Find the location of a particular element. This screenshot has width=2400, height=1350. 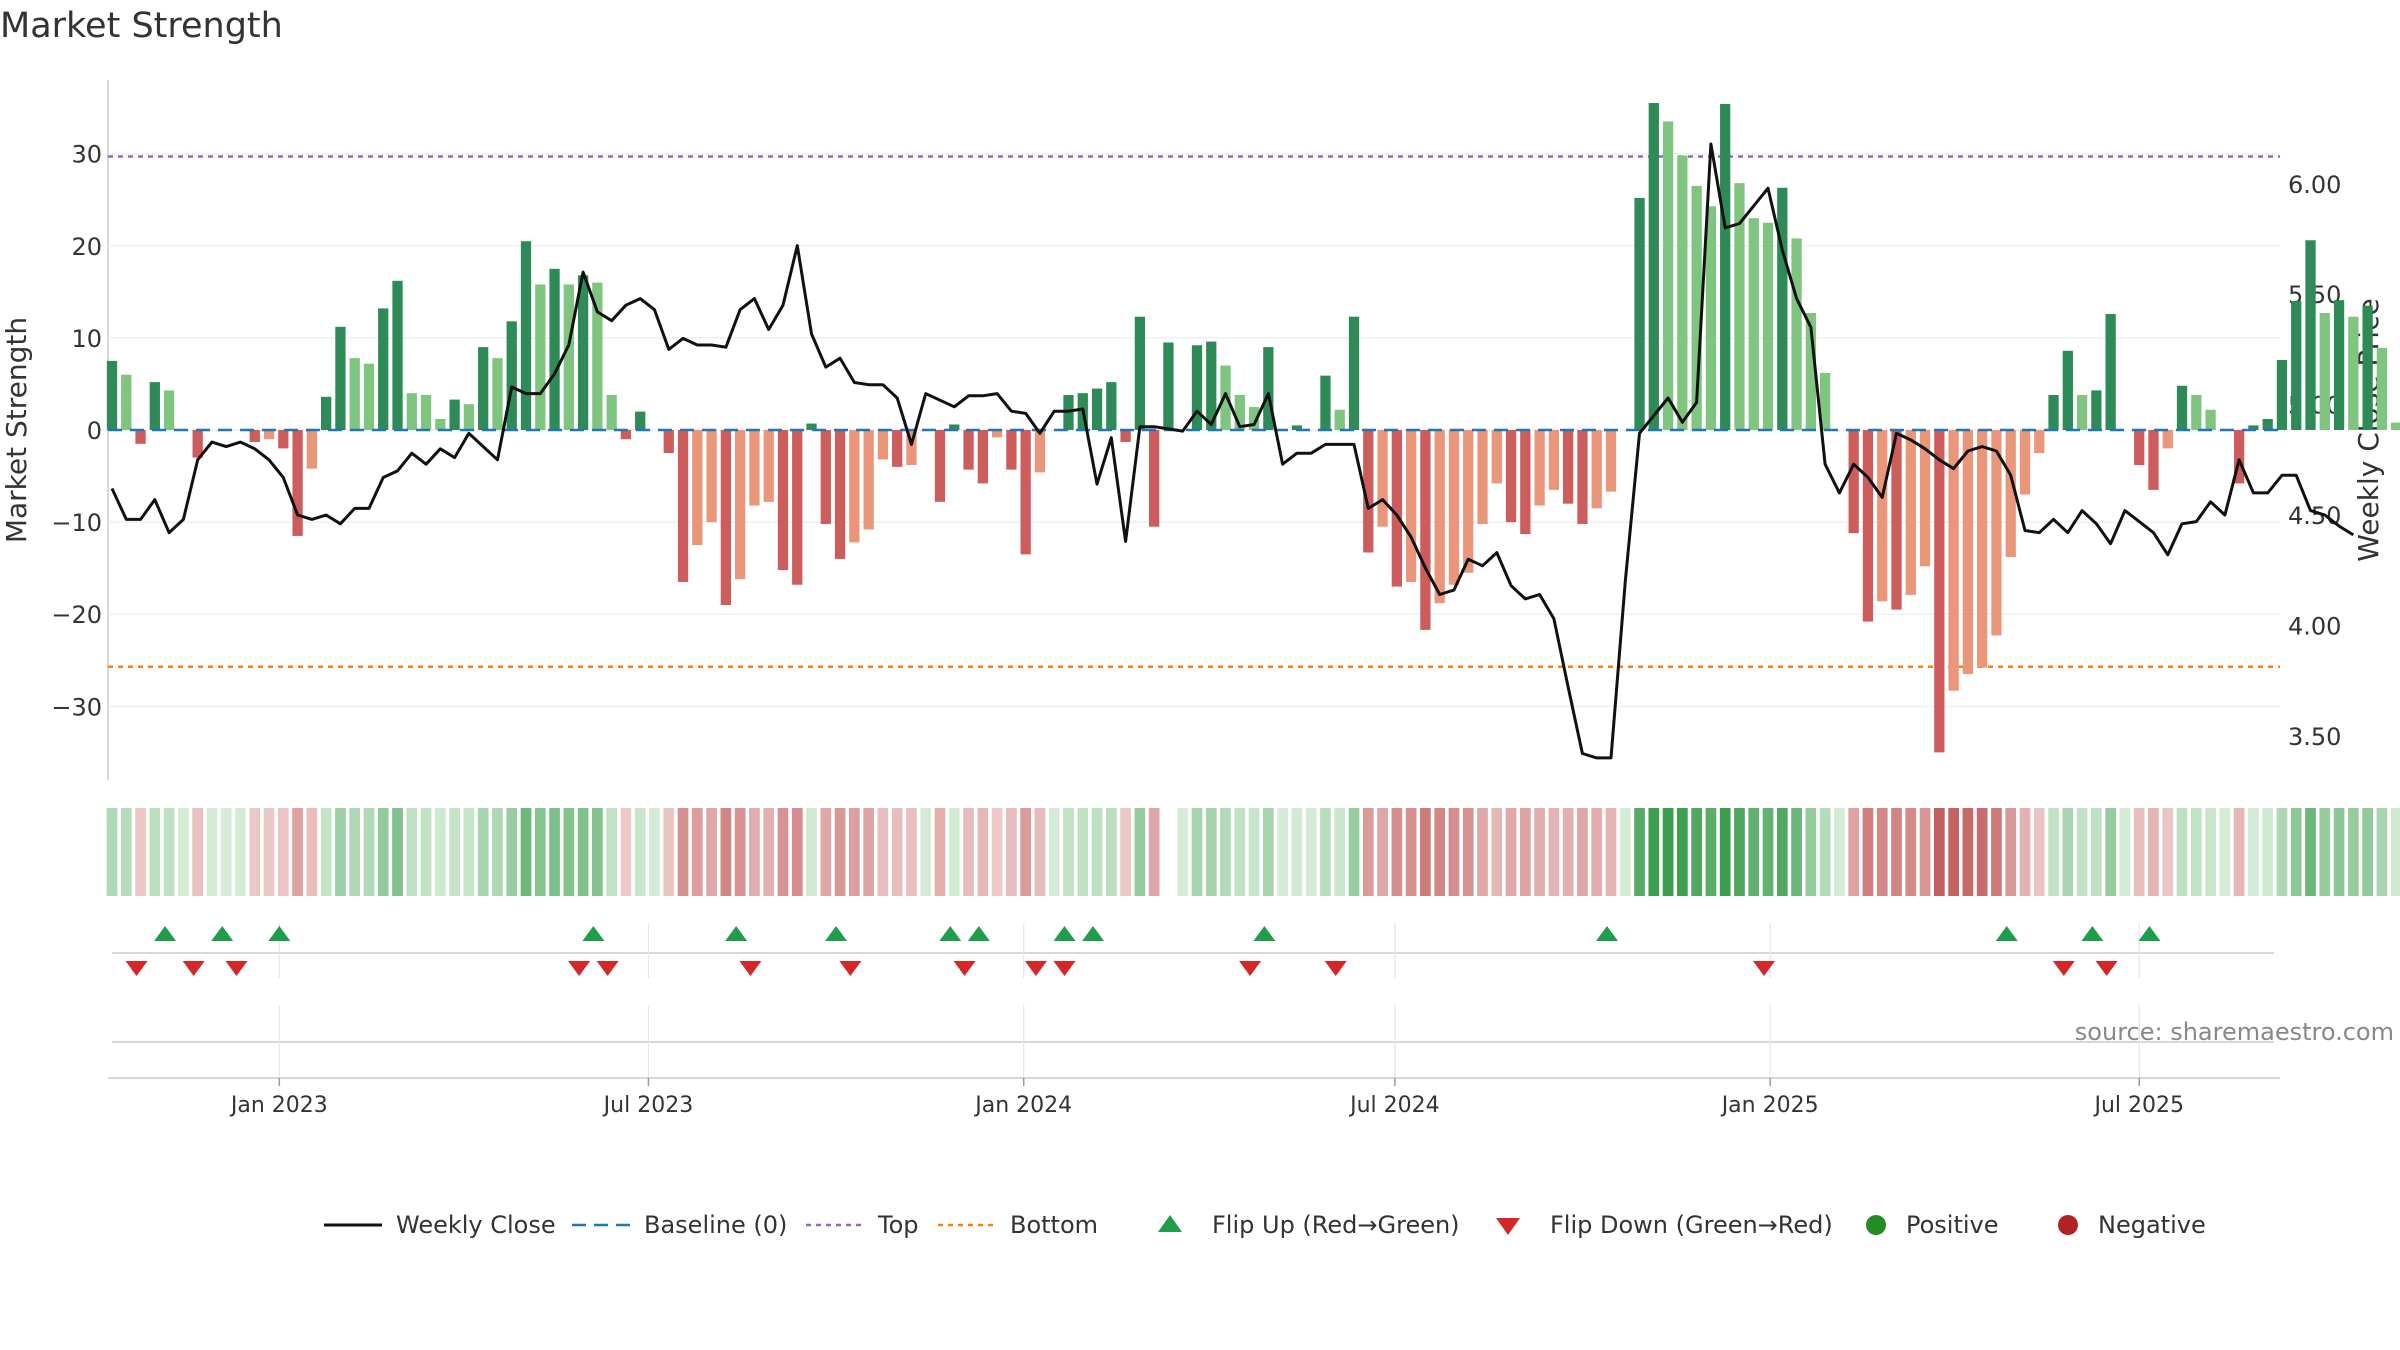

y-tick-label: 10 is located at coordinates (86, 339).